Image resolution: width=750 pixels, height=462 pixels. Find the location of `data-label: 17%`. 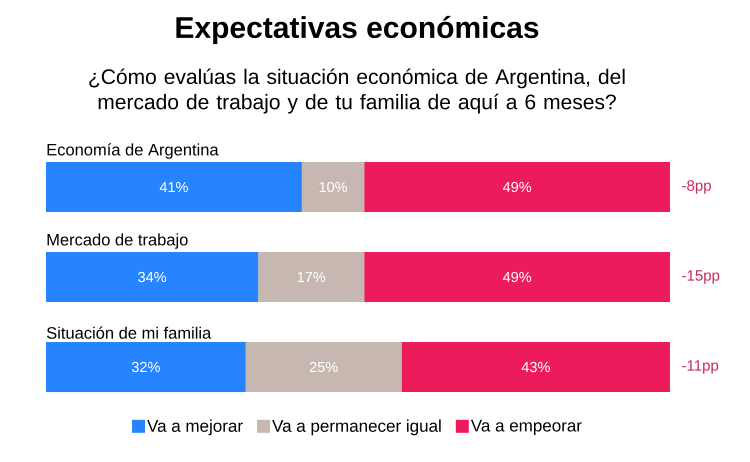

data-label: 17% is located at coordinates (312, 277).